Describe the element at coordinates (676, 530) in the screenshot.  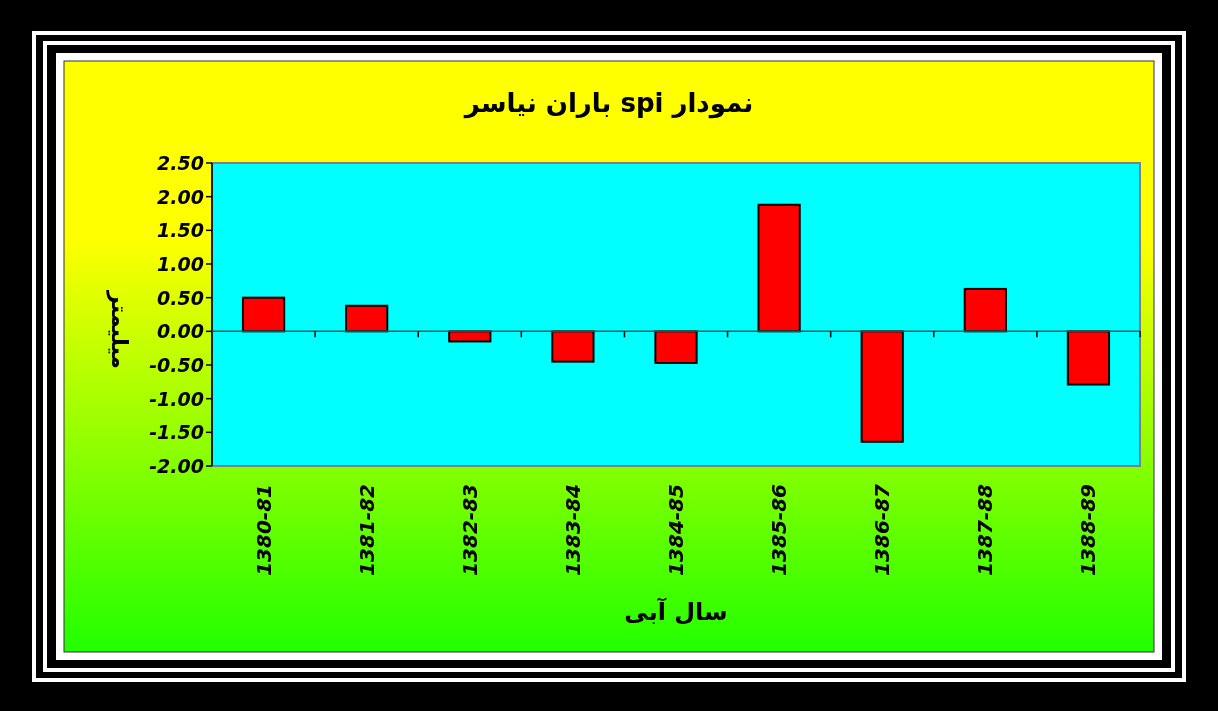
I see `x-tick-label: 1384-85` at that location.